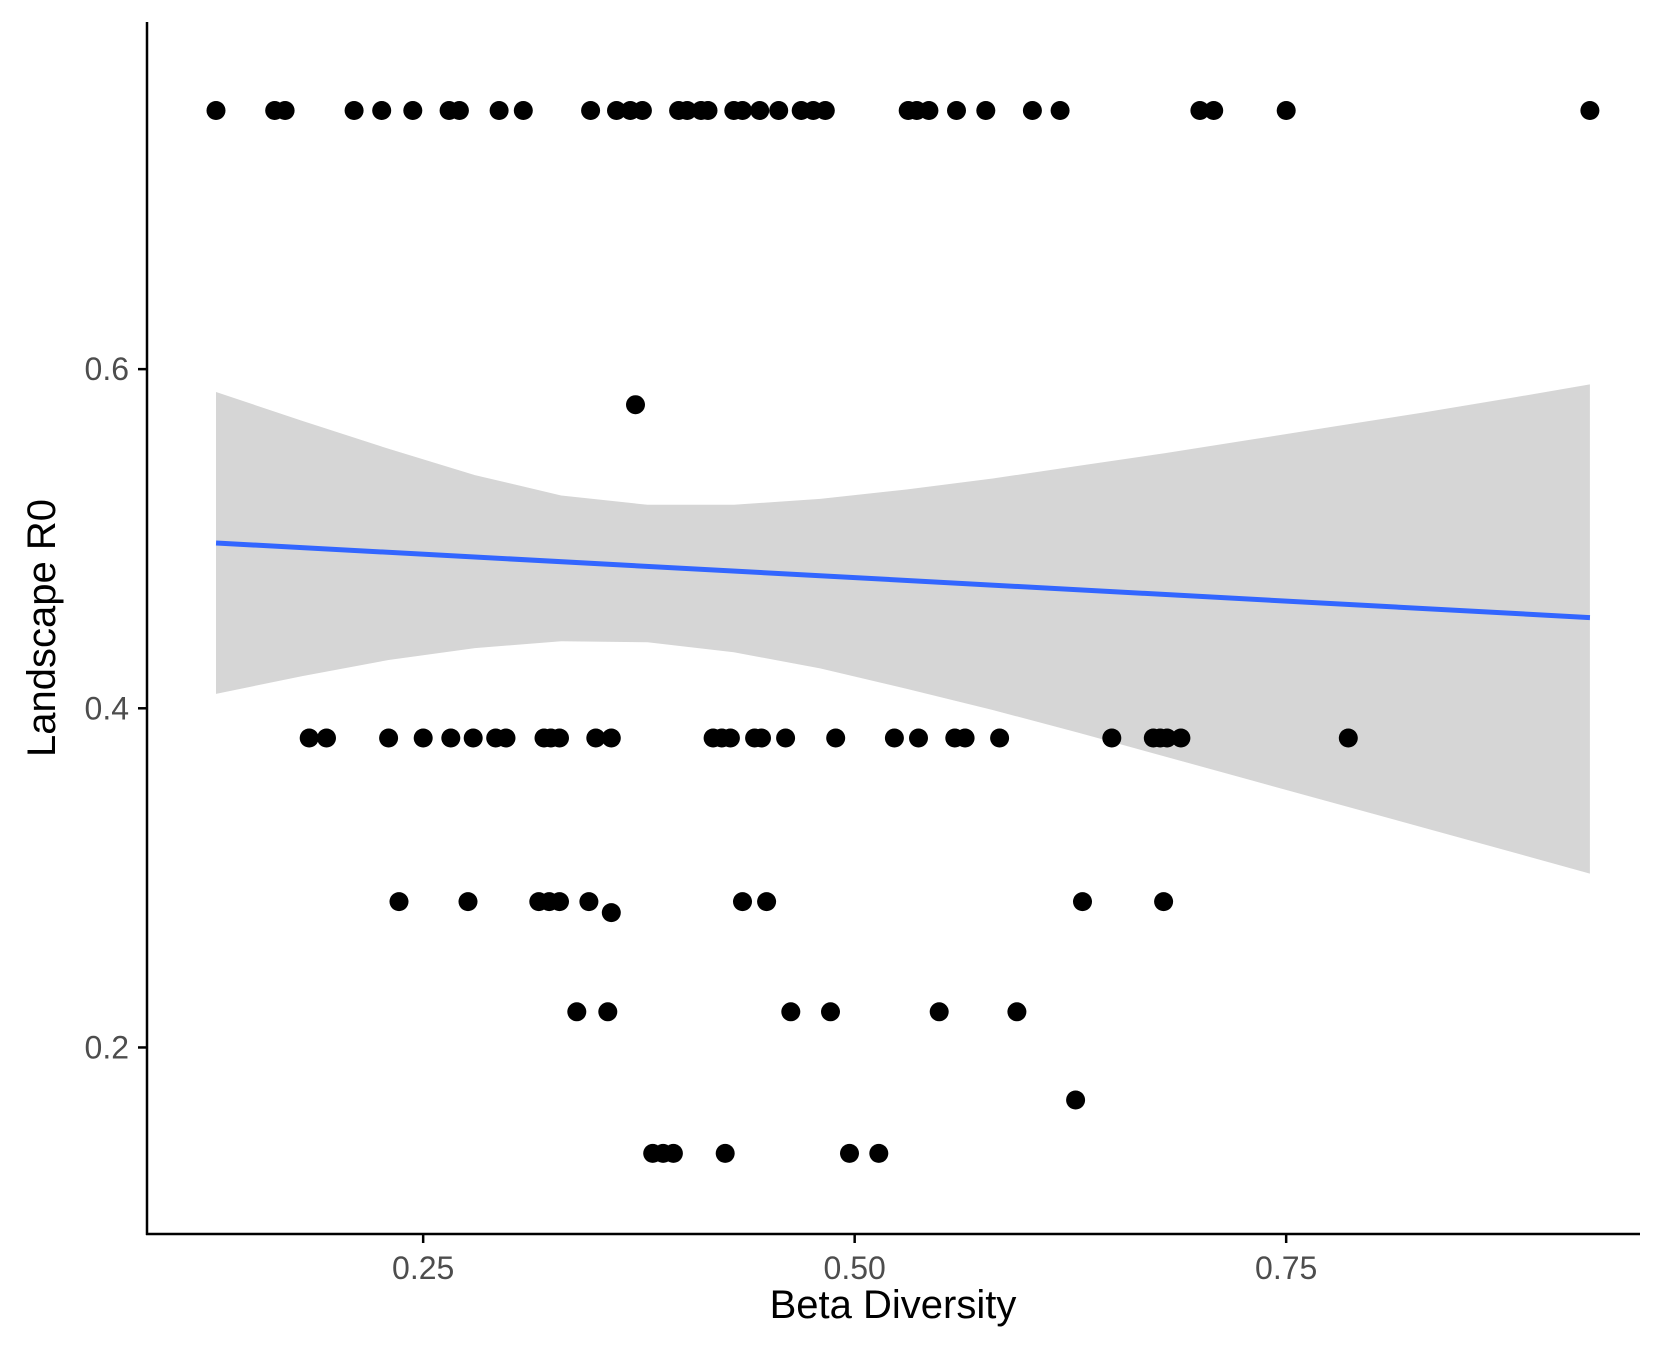 The width and height of the screenshot is (1653, 1356). What do you see at coordinates (855, 1268) in the screenshot?
I see `x-tick-label: 0.50` at bounding box center [855, 1268].